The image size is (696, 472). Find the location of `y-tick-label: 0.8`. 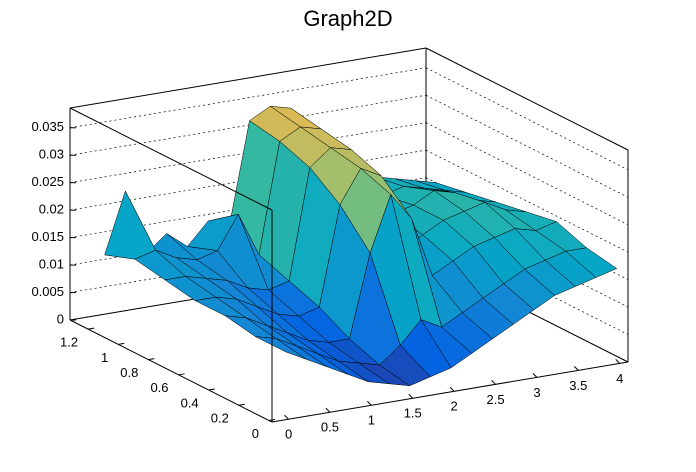

y-tick-label: 0.8 is located at coordinates (129, 372).